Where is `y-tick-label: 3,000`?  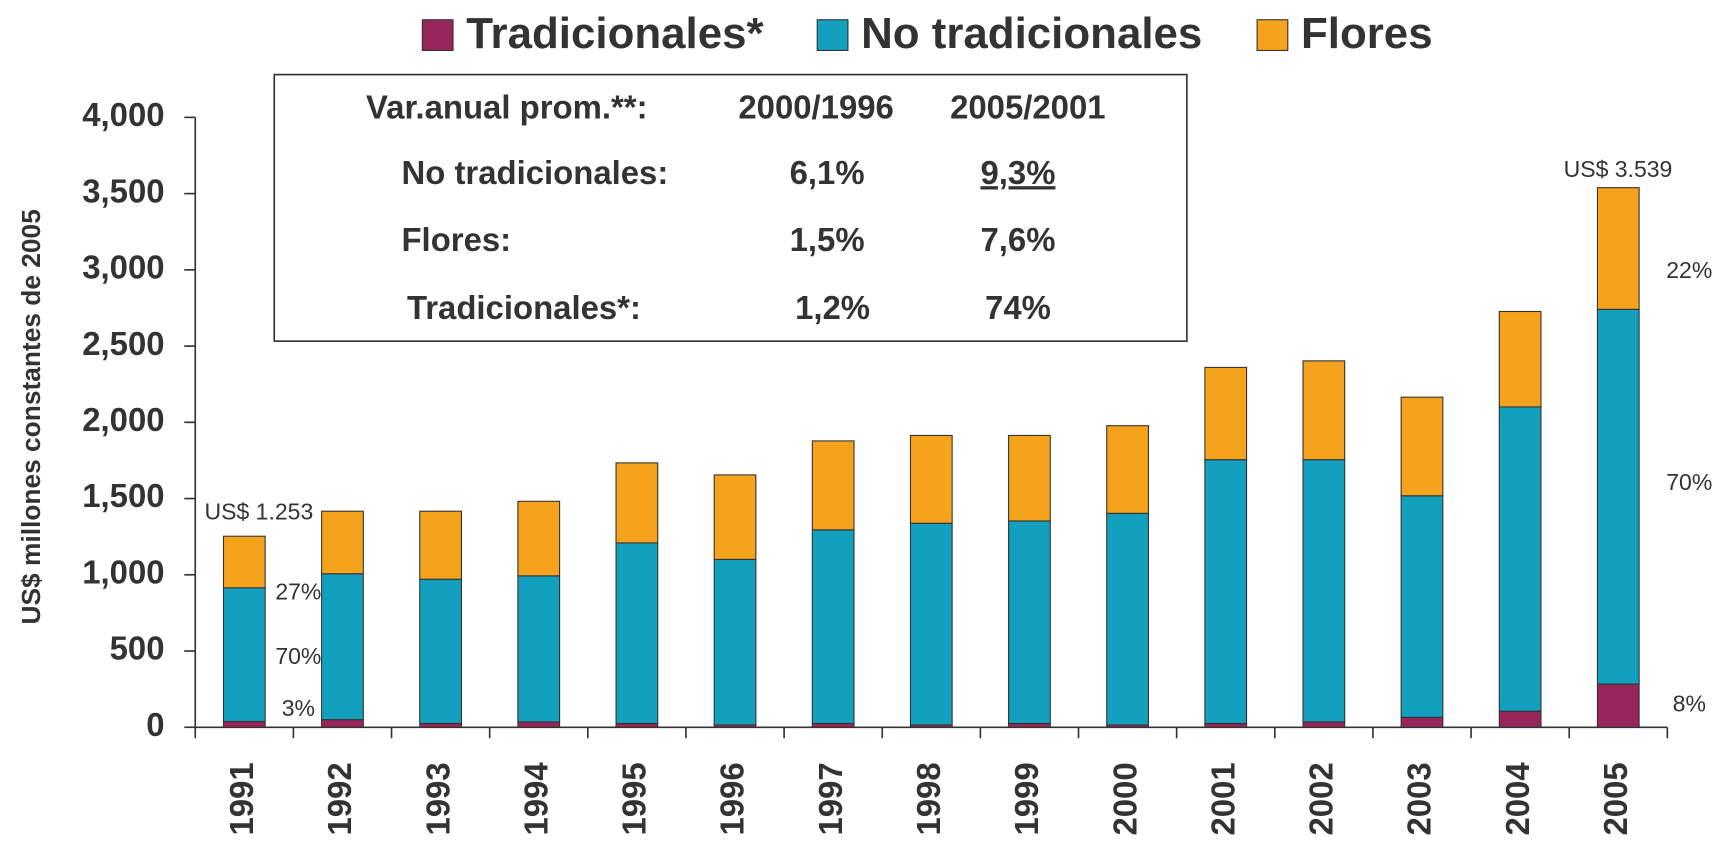 y-tick-label: 3,000 is located at coordinates (123, 267).